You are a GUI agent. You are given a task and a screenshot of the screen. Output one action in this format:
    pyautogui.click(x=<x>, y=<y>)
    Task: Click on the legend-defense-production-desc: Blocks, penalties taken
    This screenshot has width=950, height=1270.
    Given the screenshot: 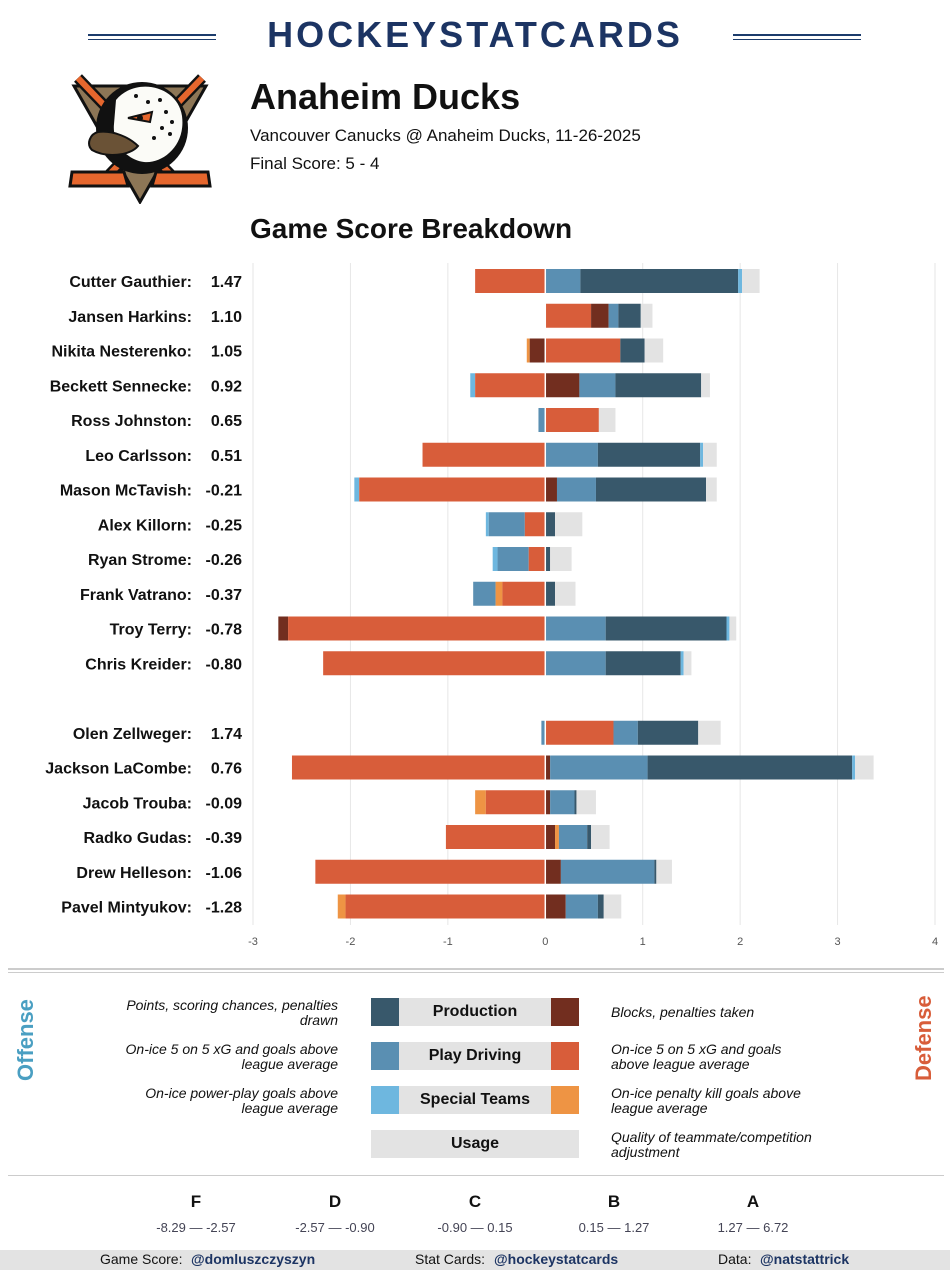 What is the action you would take?
    pyautogui.click(x=683, y=1012)
    